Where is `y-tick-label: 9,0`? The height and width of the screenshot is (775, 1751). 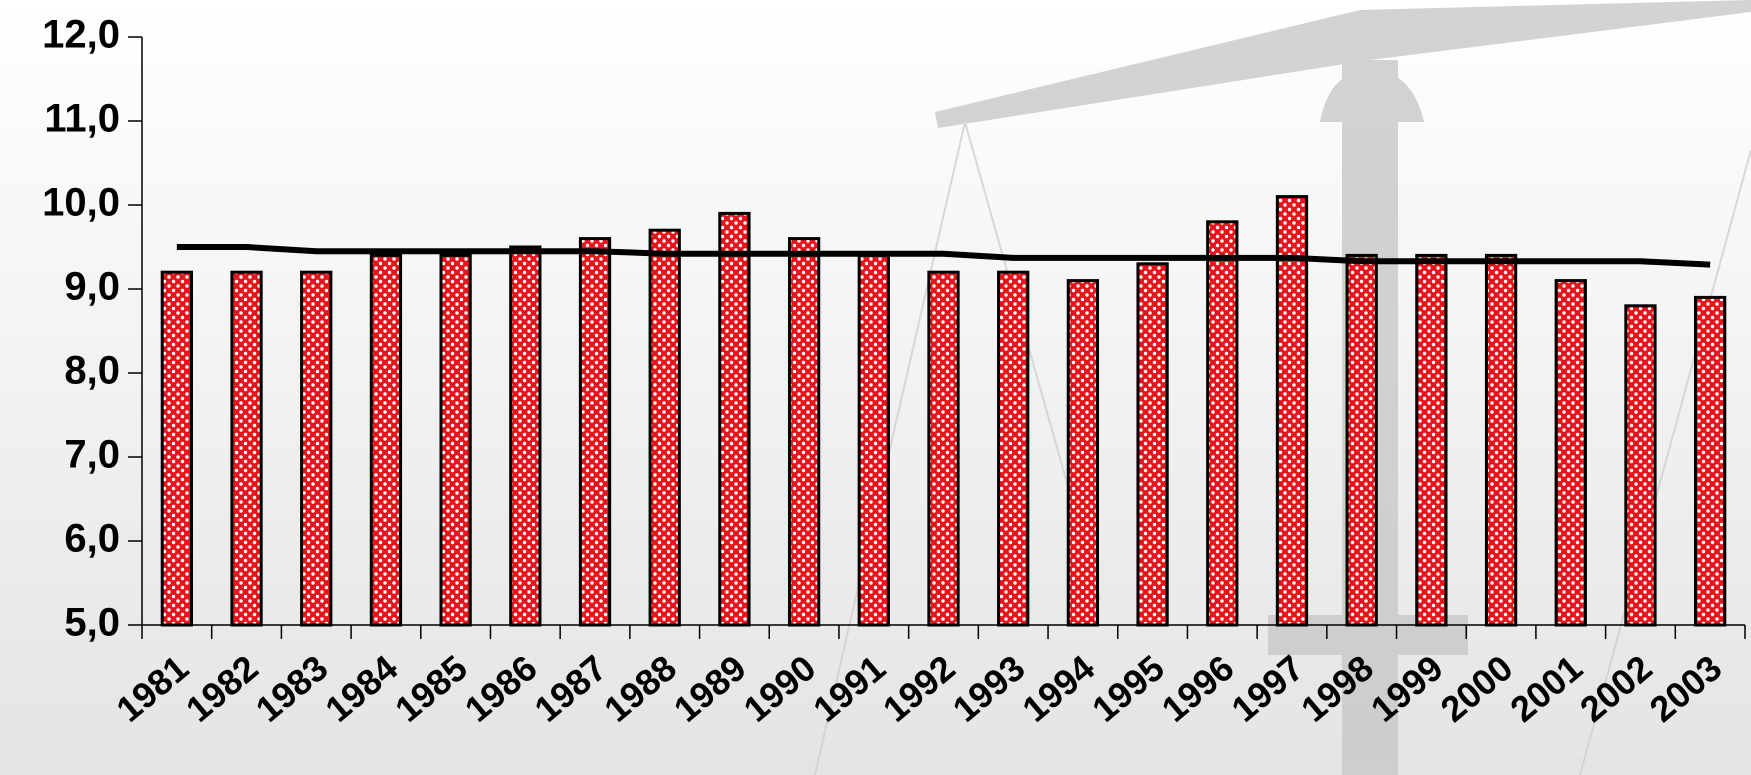 y-tick-label: 9,0 is located at coordinates (92, 287).